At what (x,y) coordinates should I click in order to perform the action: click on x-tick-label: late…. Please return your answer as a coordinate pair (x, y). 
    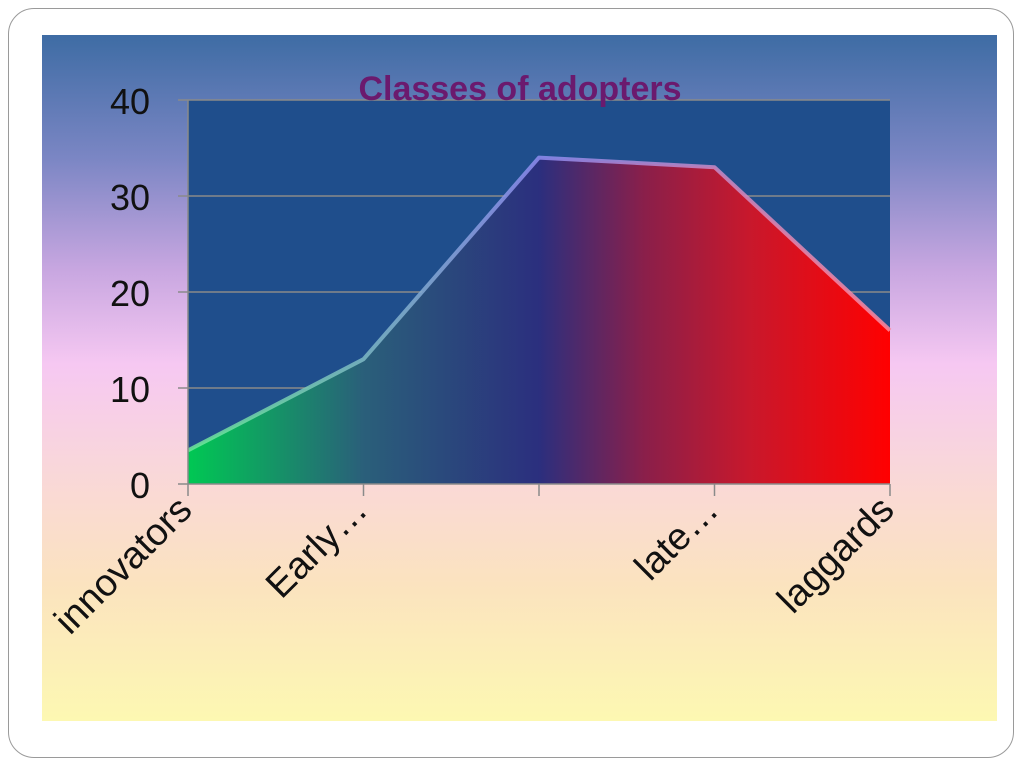
    Looking at the image, I should click on (677, 539).